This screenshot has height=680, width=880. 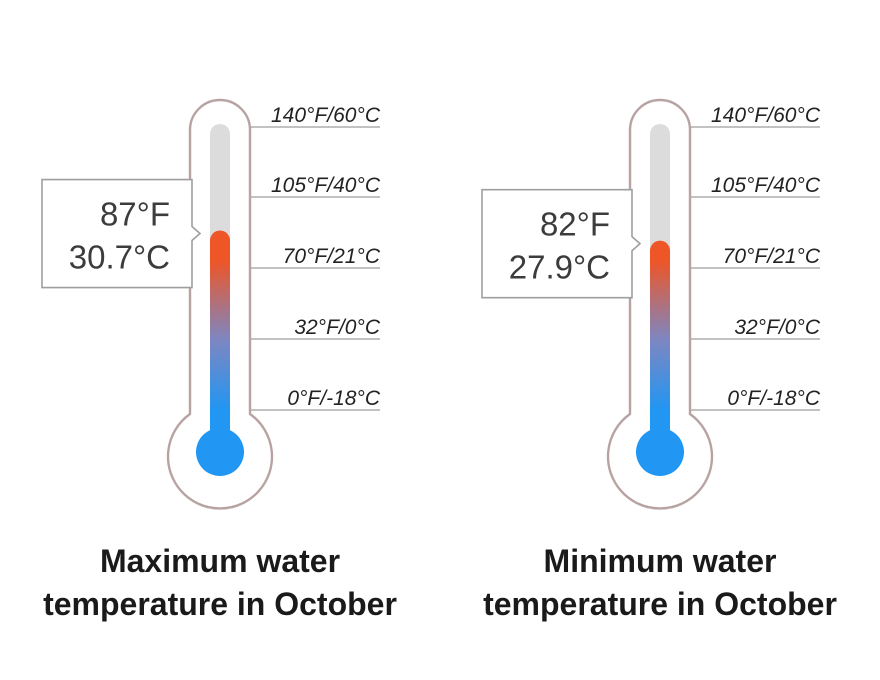 What do you see at coordinates (660, 583) in the screenshot?
I see `caption-minimum: Minimum water temperature in October` at bounding box center [660, 583].